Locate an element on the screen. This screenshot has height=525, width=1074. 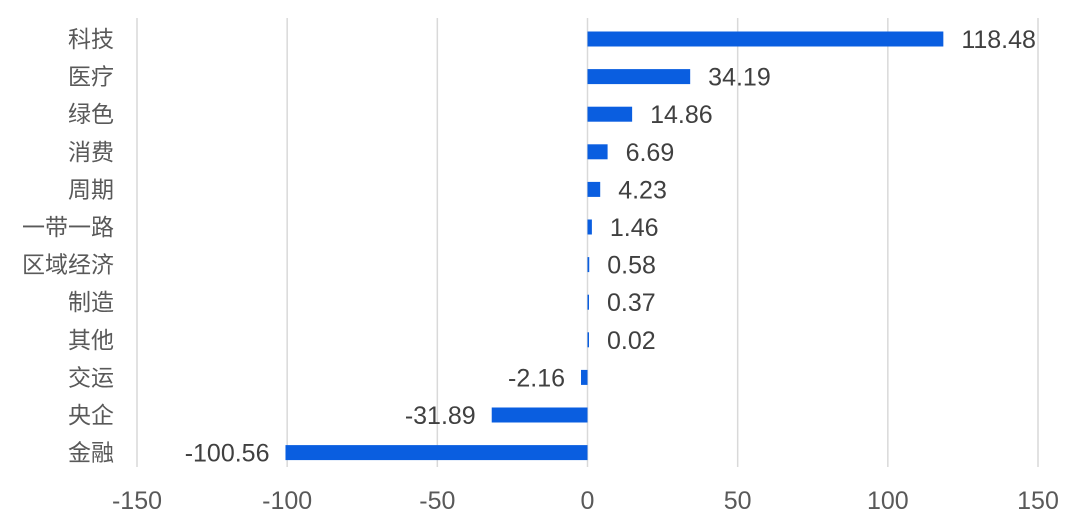
x-axis-tick-labels: -150 -100 -50 0 50 100 150 is located at coordinates (585, 501).